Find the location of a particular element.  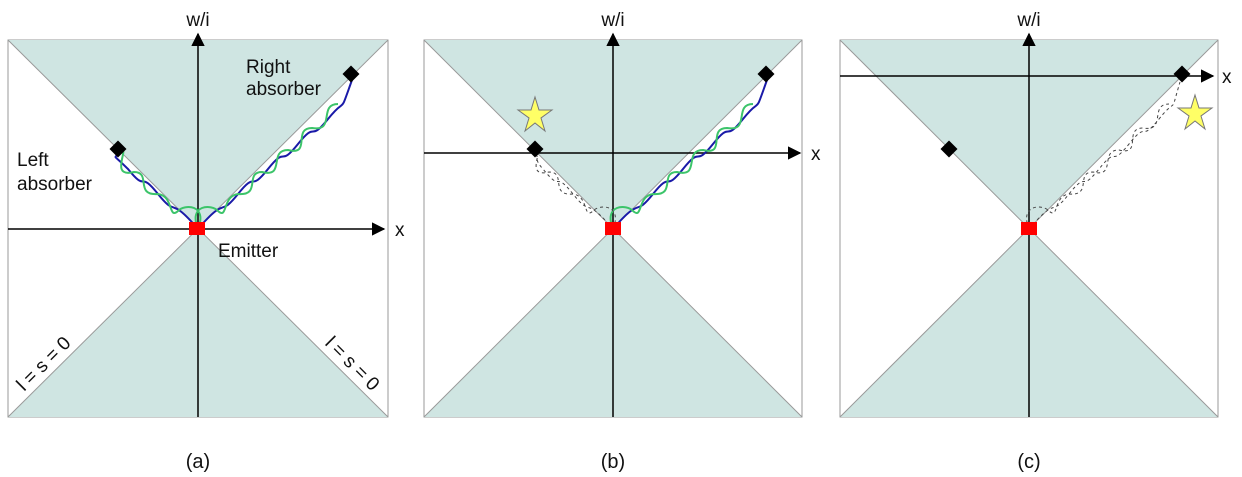

panel-a-x-axis-label: x is located at coordinates (400, 230).